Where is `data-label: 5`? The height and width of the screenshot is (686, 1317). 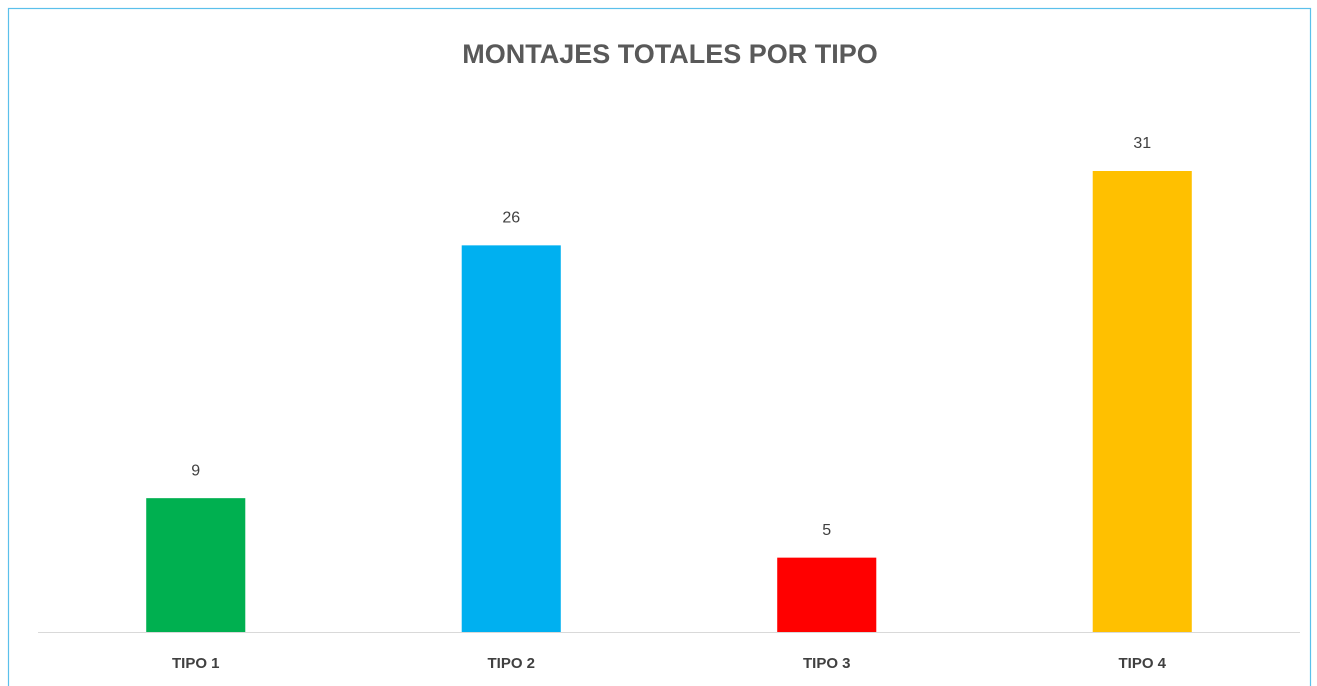 data-label: 5 is located at coordinates (826, 530).